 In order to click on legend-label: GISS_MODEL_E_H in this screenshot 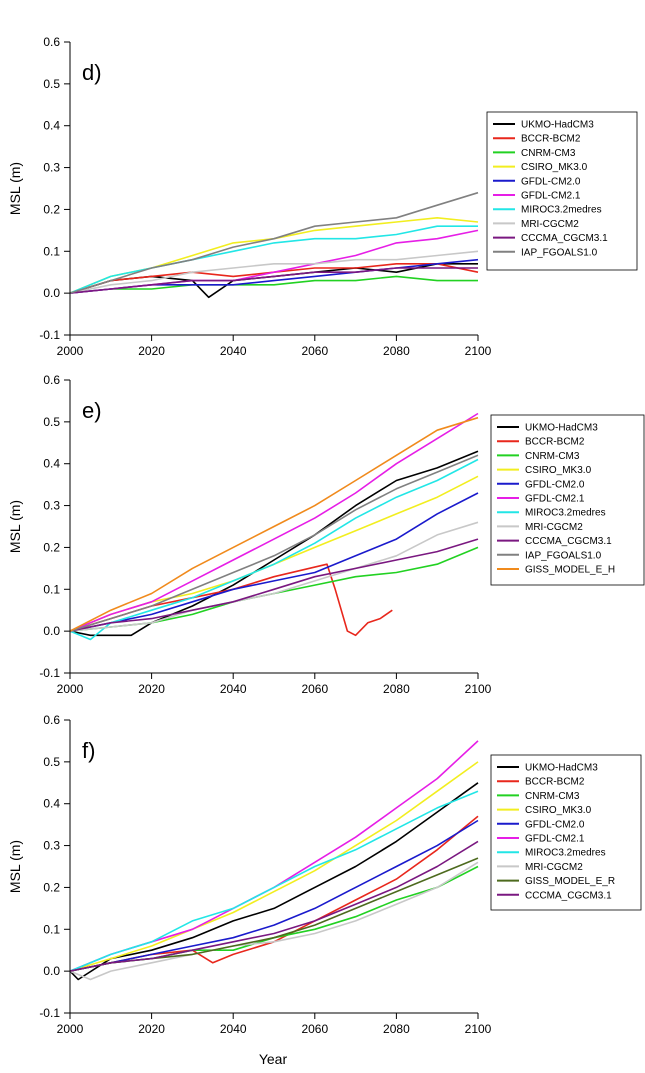, I will do `click(570, 570)`.